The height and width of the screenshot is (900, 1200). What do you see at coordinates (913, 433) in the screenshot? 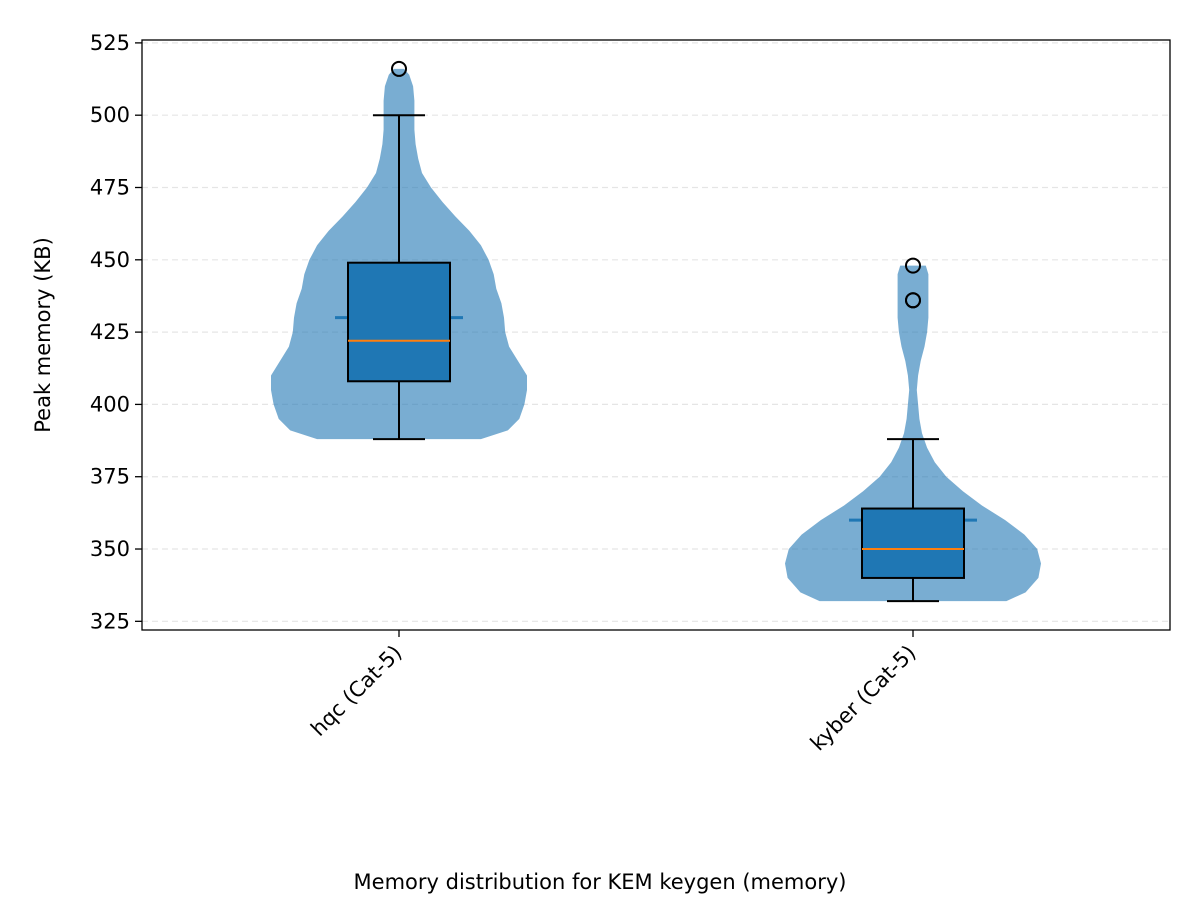
I see `violin-body` at bounding box center [913, 433].